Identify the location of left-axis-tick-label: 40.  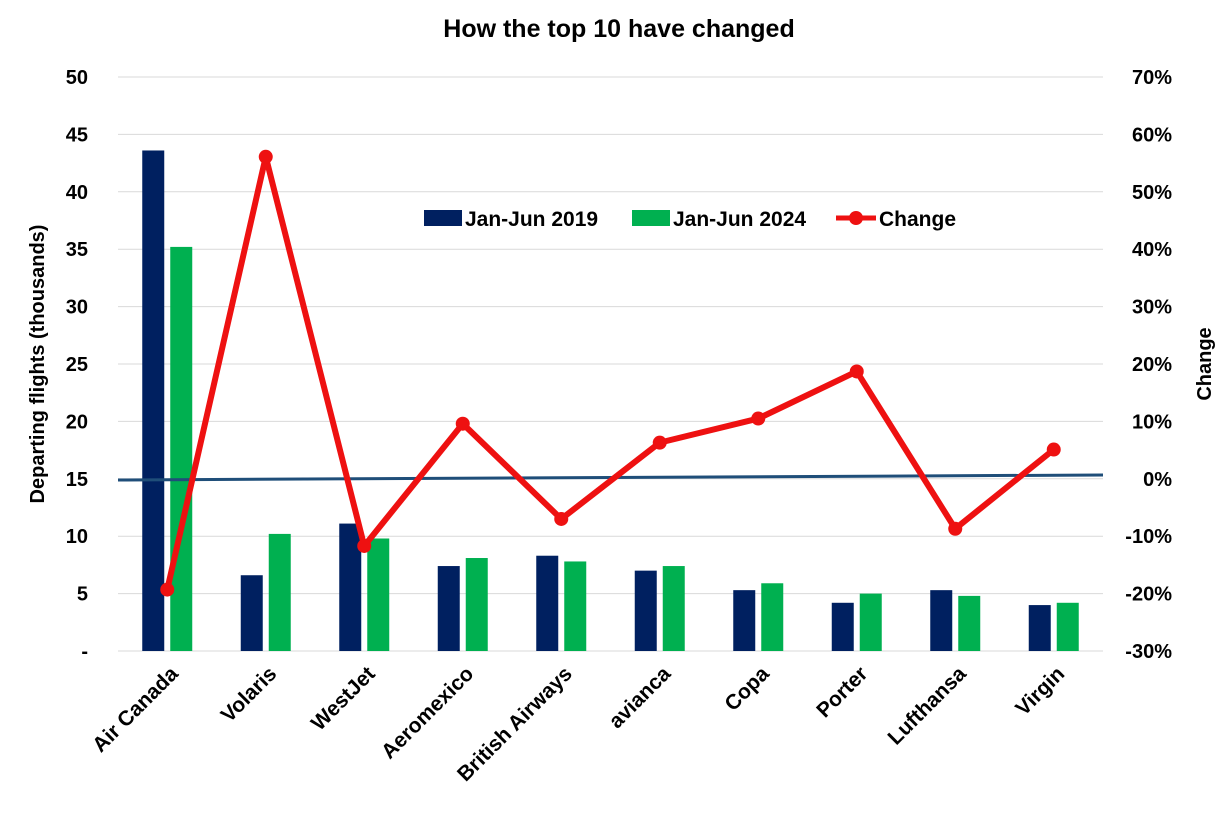
(77, 193).